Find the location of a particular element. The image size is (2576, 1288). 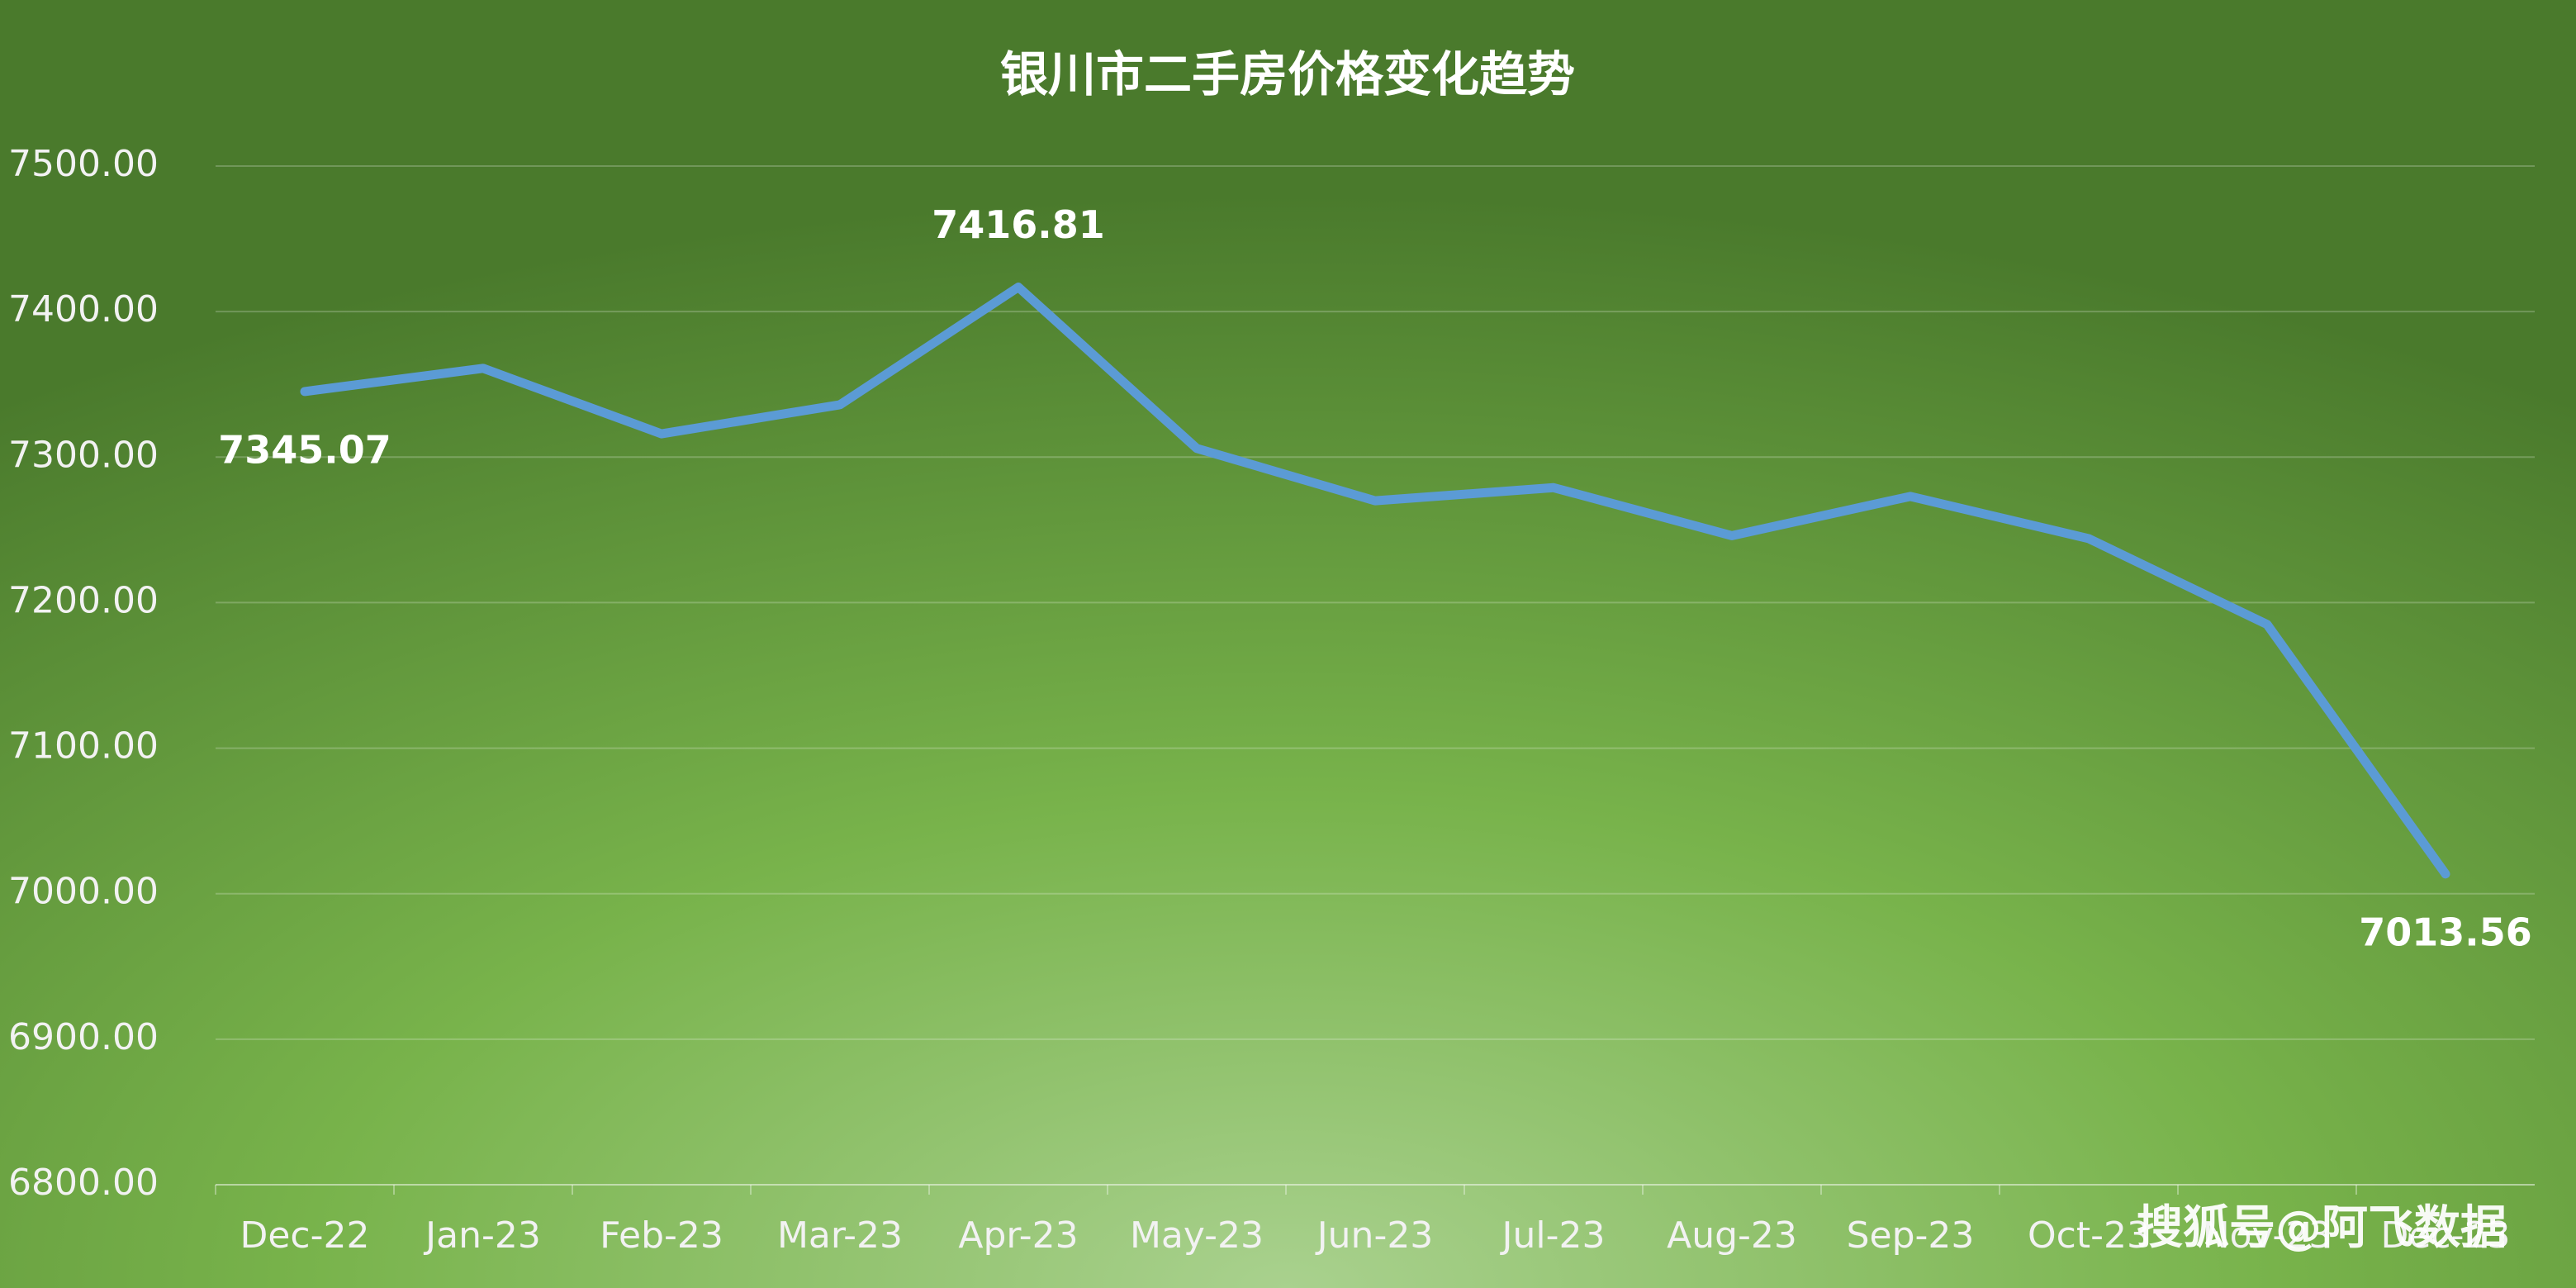

x-tick-label: Sep-23 is located at coordinates (1911, 1235).